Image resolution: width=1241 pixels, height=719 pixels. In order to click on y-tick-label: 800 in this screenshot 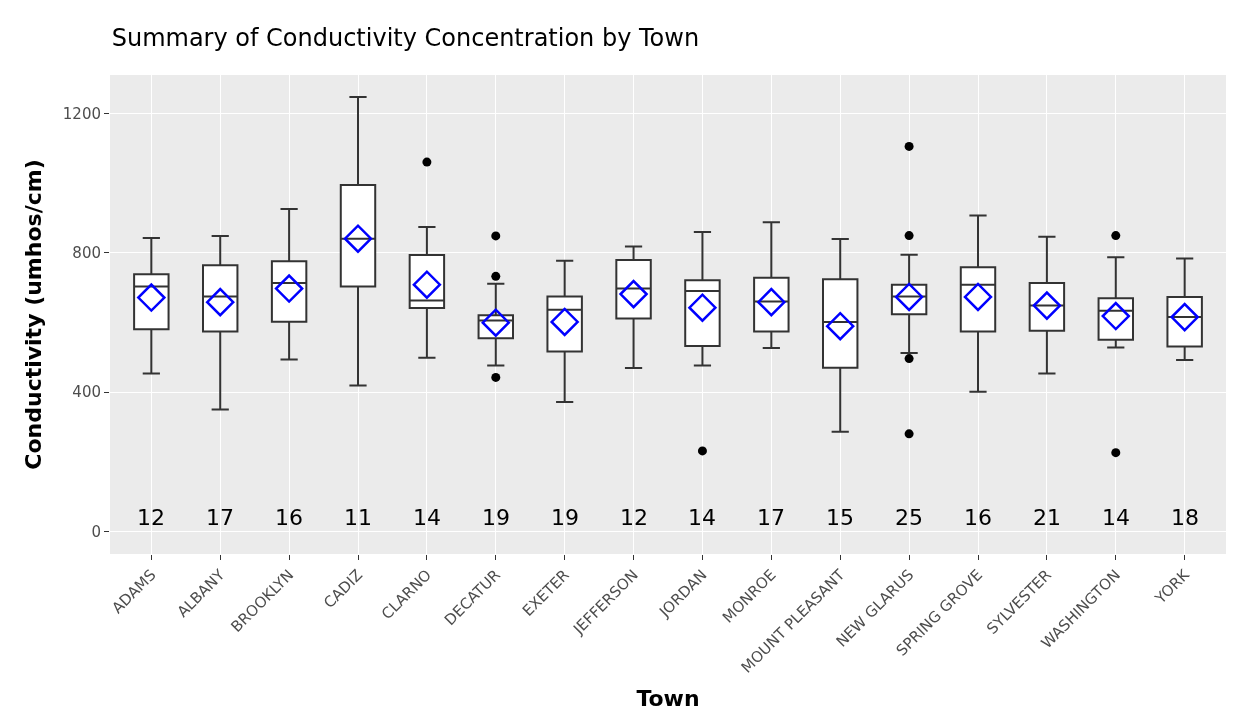, I will do `click(86, 252)`.